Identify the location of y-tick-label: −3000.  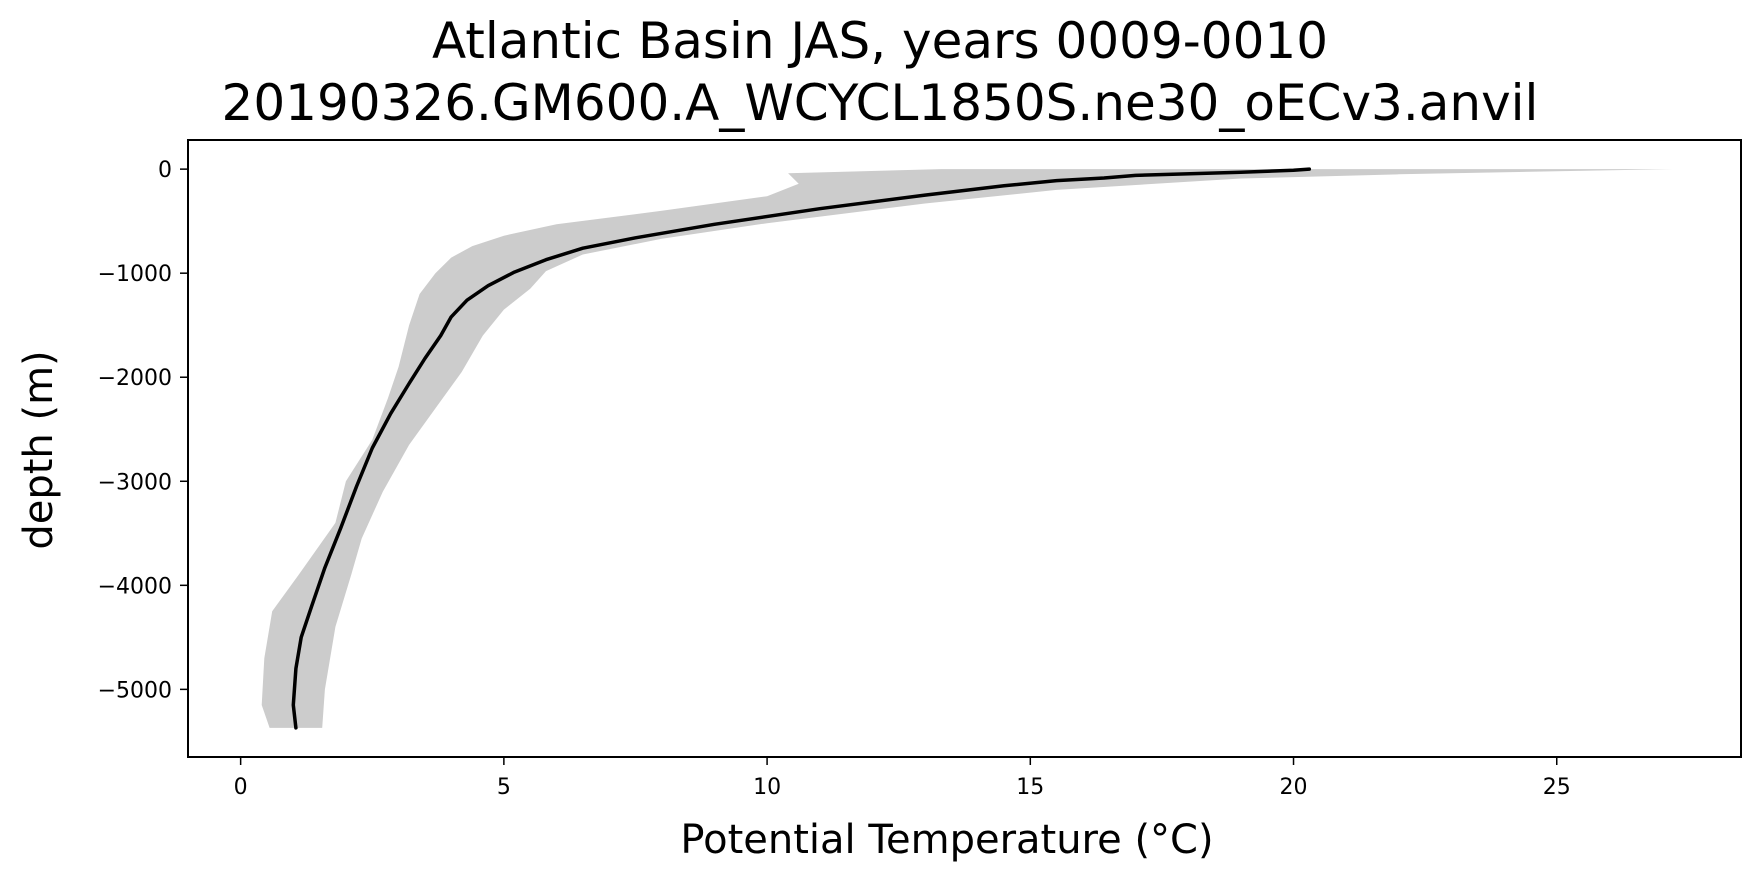
(135, 482).